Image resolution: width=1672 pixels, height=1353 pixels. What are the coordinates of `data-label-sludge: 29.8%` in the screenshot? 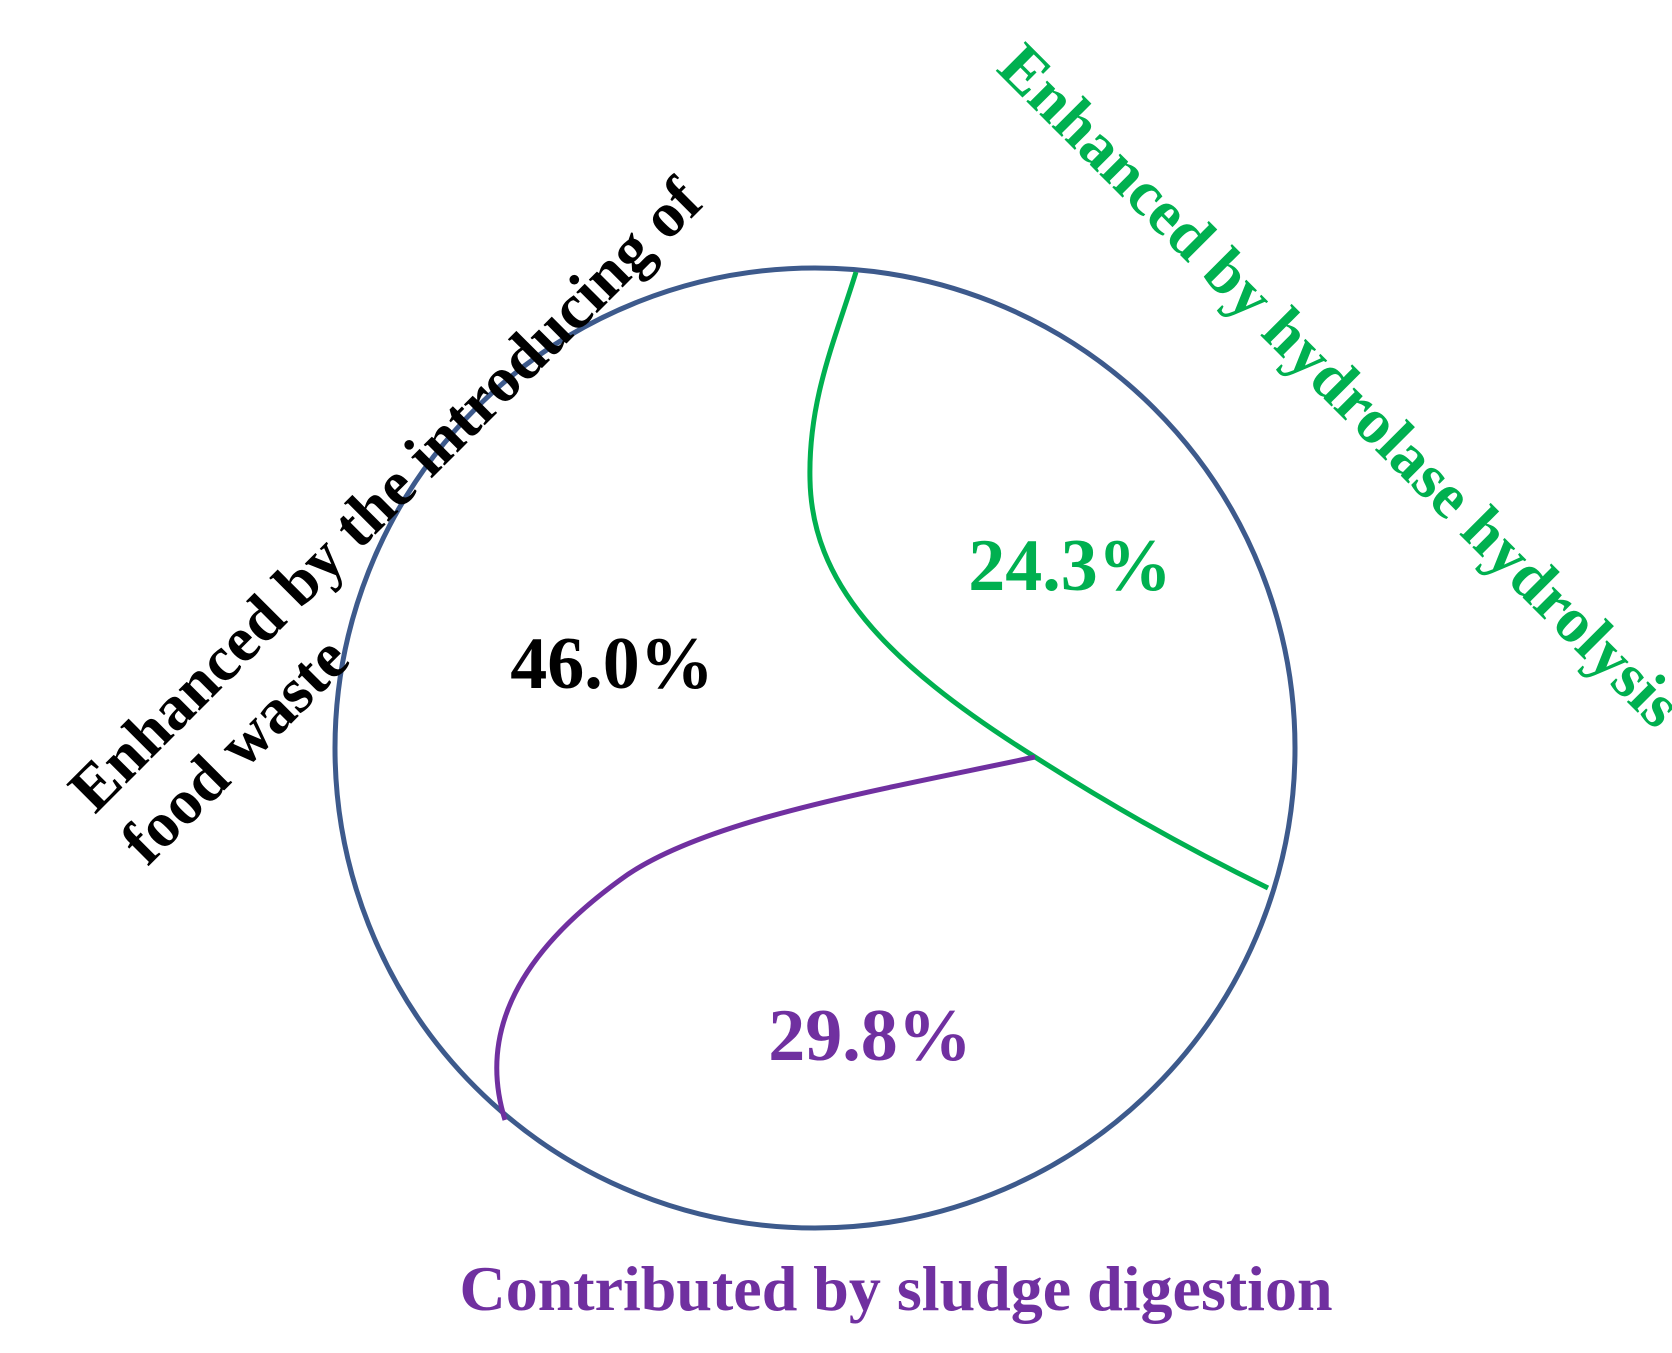 It's located at (870, 1036).